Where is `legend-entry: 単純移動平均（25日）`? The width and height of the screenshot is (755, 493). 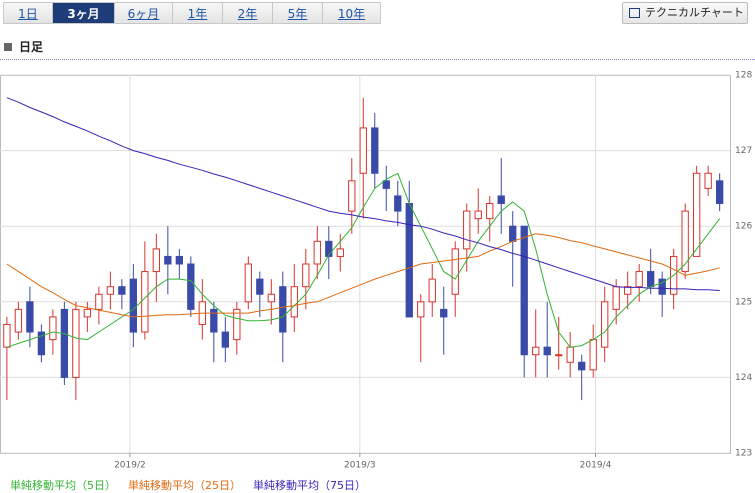 legend-entry: 単純移動平均（25日） is located at coordinates (184, 485).